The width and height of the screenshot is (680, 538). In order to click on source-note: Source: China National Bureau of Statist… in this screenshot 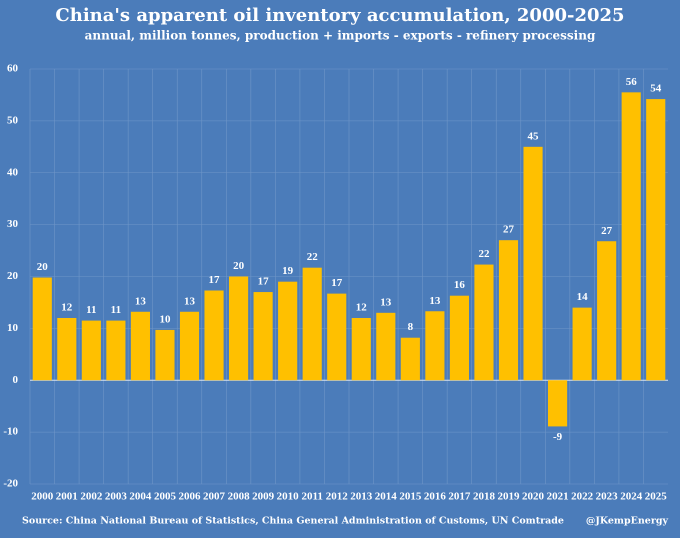, I will do `click(293, 521)`.